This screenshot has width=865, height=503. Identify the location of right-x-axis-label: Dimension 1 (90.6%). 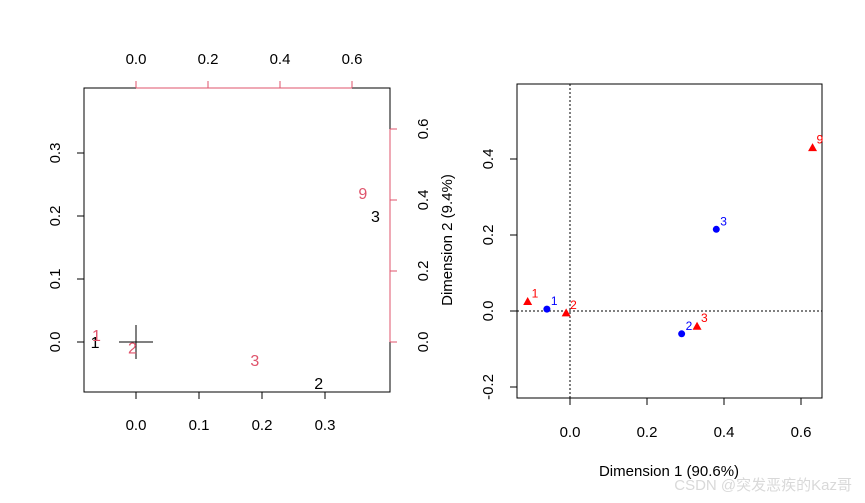
(669, 471).